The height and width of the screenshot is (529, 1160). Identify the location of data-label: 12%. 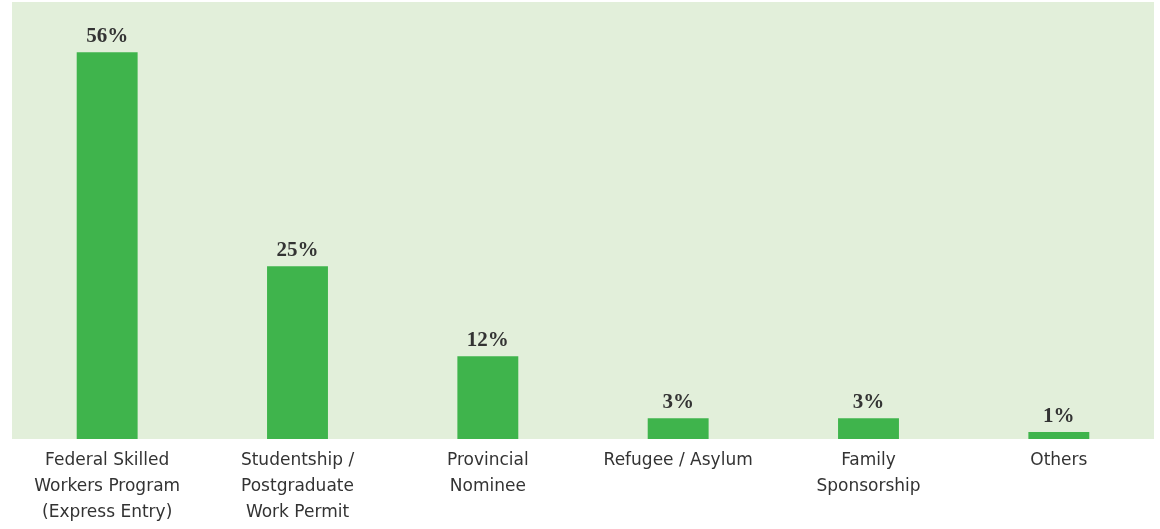
(487, 339).